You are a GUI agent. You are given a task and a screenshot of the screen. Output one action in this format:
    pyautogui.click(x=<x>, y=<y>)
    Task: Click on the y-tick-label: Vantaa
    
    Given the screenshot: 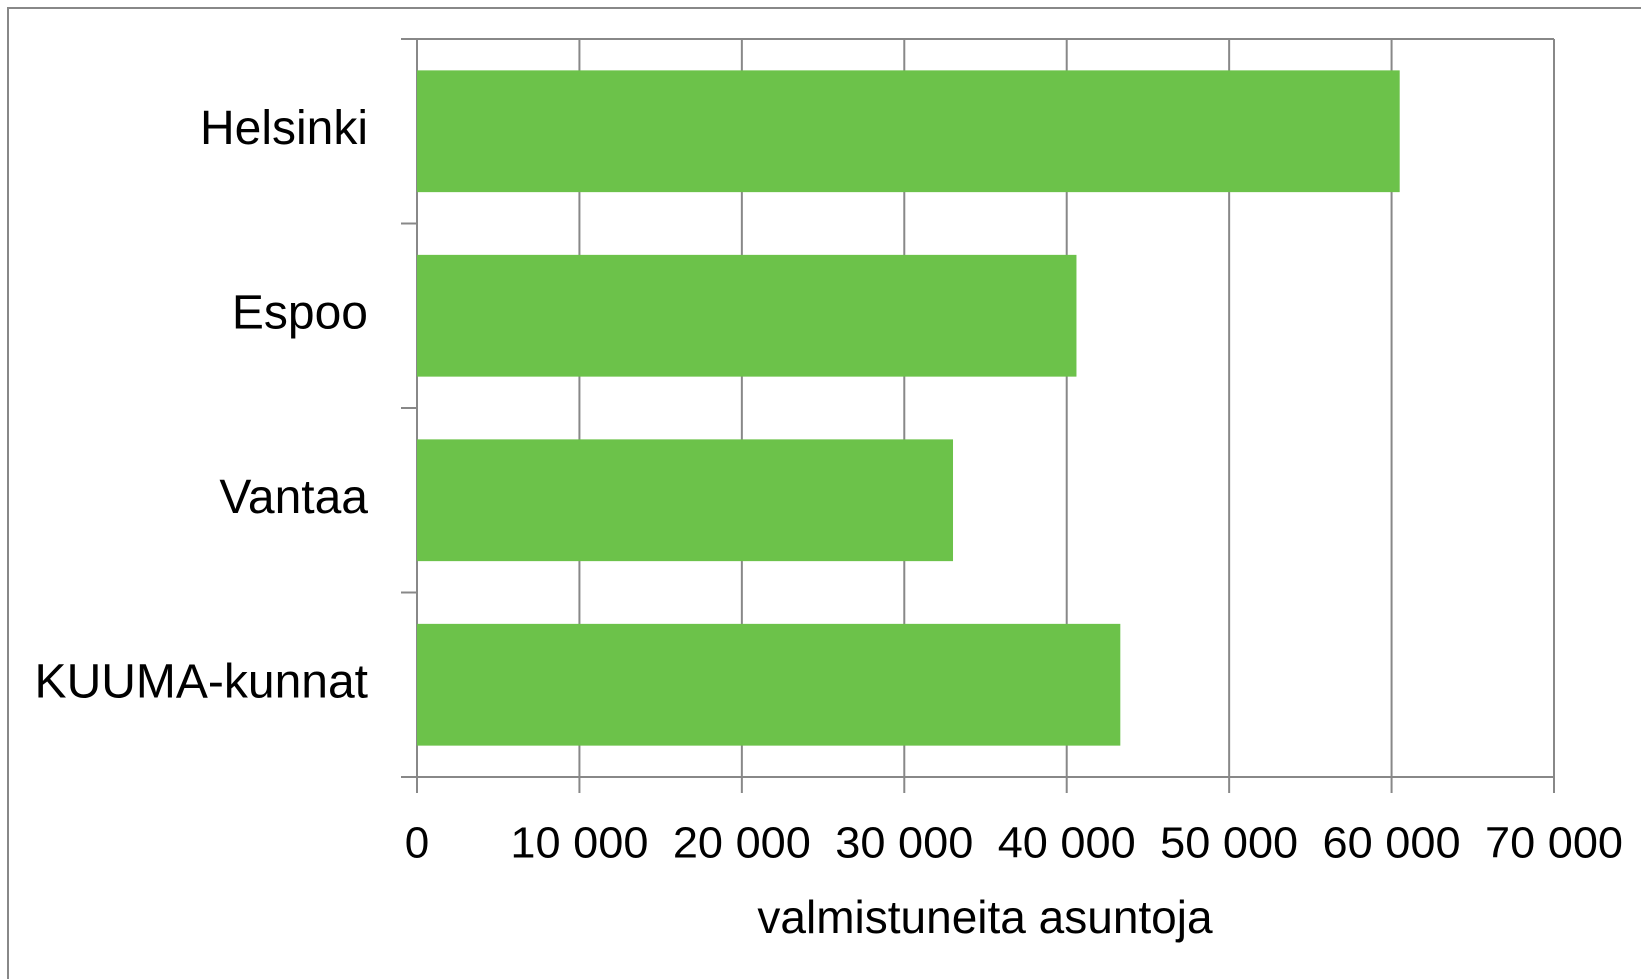 What is the action you would take?
    pyautogui.click(x=293, y=497)
    